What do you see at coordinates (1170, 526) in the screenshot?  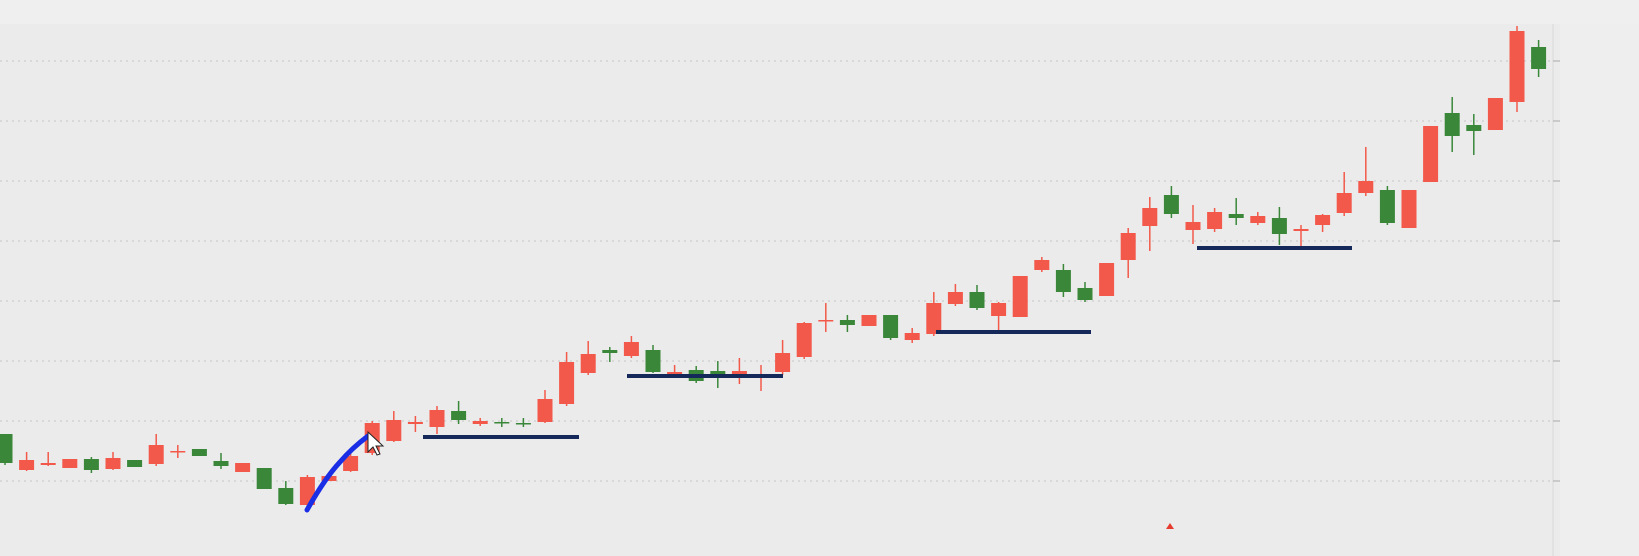 I see `marker` at bounding box center [1170, 526].